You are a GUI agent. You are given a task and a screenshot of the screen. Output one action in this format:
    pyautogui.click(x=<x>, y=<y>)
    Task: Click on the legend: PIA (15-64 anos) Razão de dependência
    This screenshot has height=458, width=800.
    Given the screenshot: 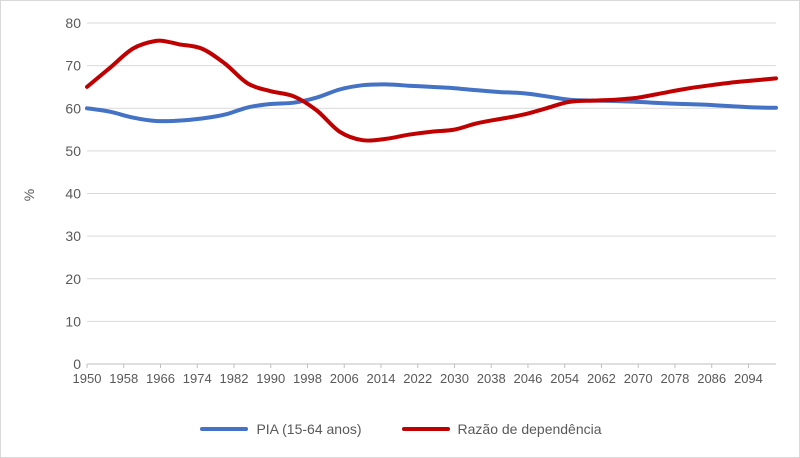 What is the action you would take?
    pyautogui.click(x=400, y=429)
    